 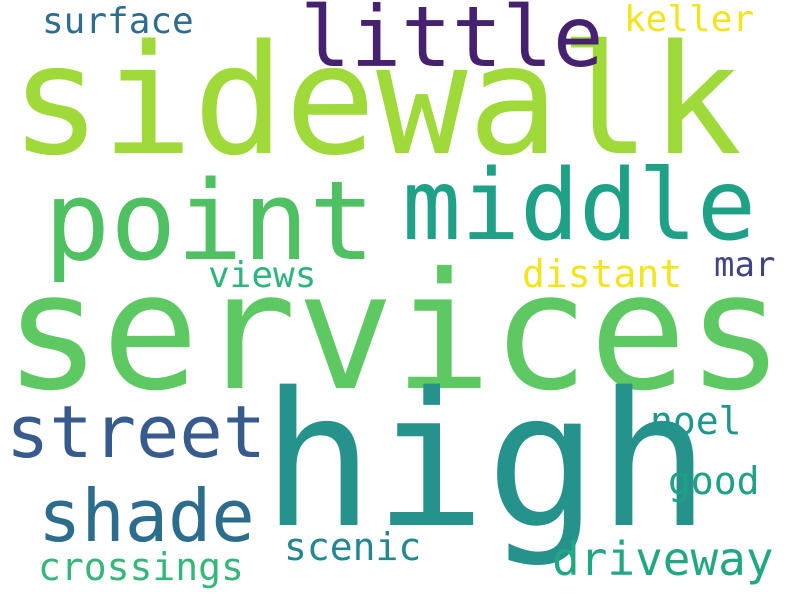 I want to click on word-shade: shade, so click(x=146, y=516).